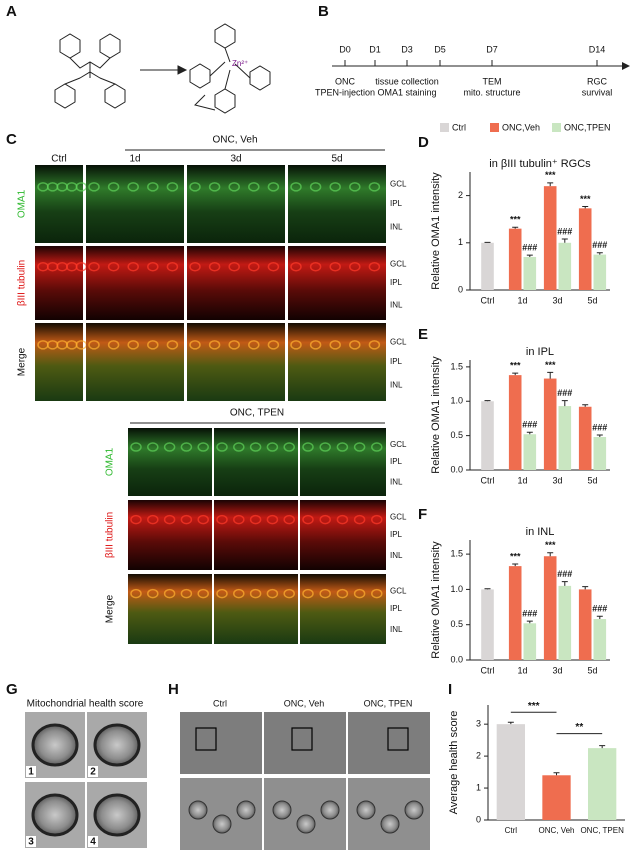 This screenshot has height=865, width=637. I want to click on day-label: D14, so click(597, 49).